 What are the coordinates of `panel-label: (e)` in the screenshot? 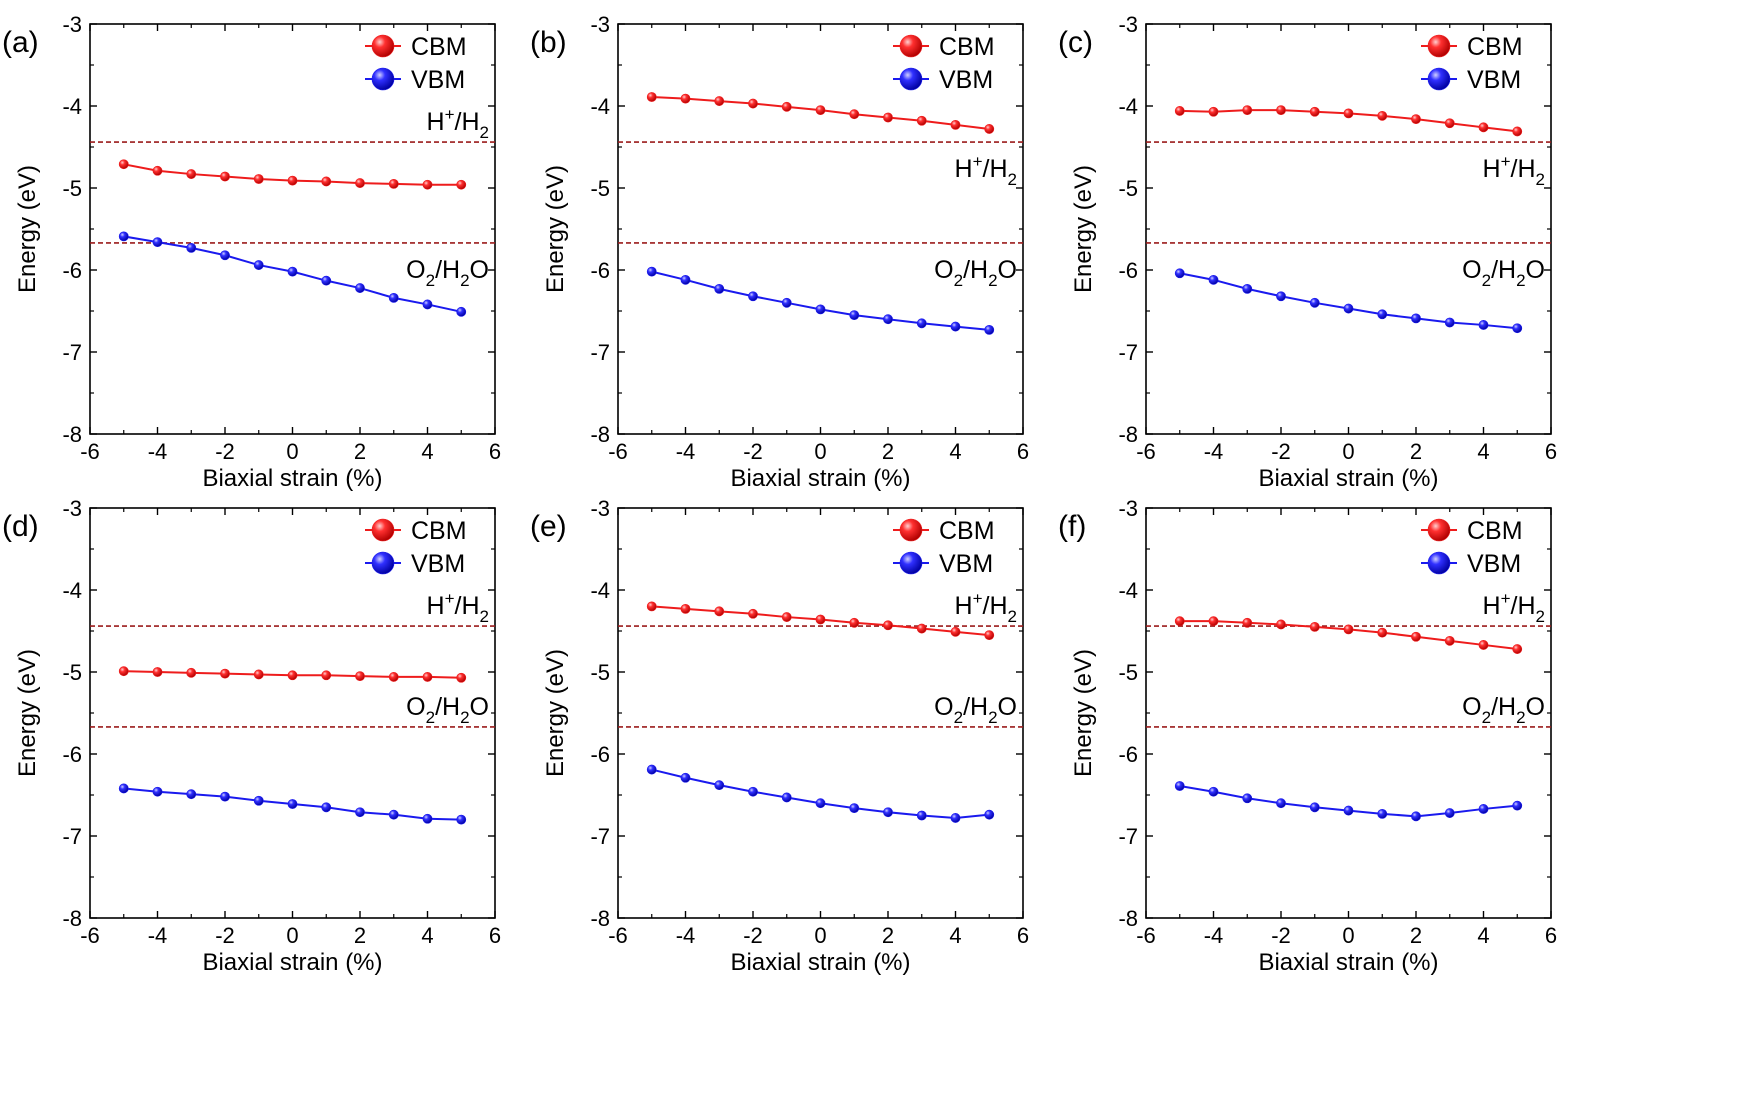 It's located at (548, 526).